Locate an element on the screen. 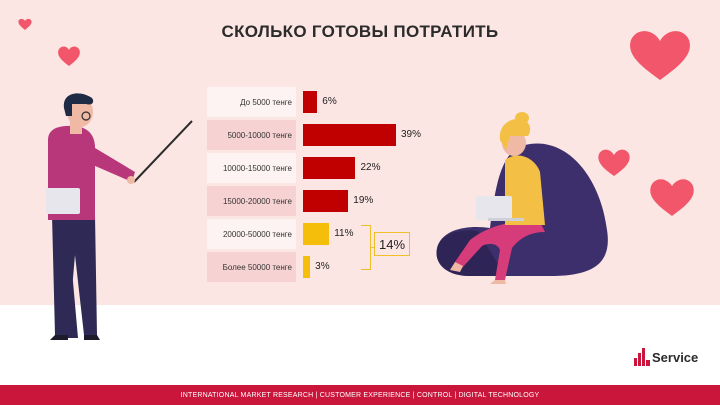 The image size is (720, 405). data-label: 3% is located at coordinates (322, 266).